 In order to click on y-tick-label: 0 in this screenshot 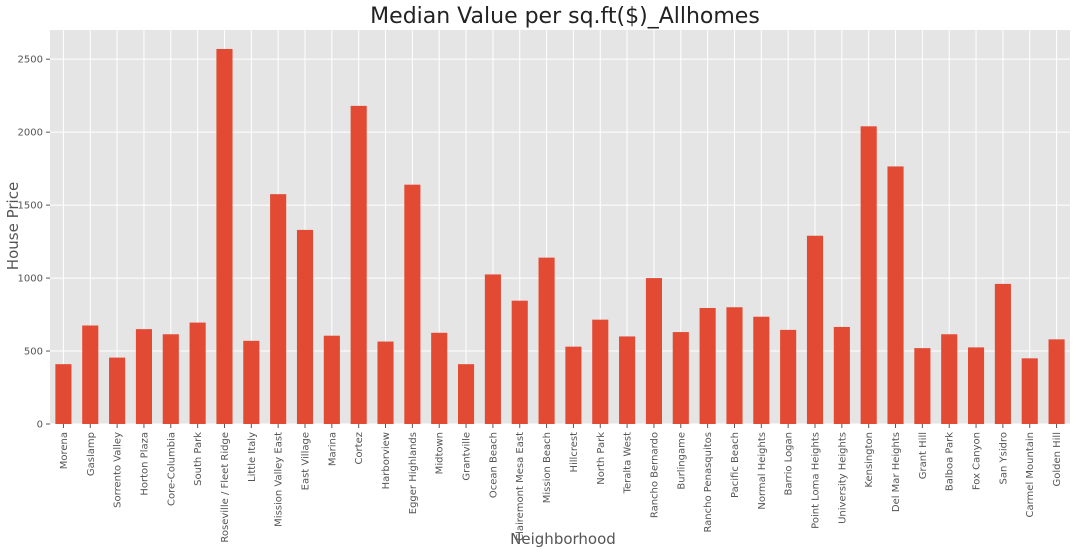, I will do `click(40, 425)`.